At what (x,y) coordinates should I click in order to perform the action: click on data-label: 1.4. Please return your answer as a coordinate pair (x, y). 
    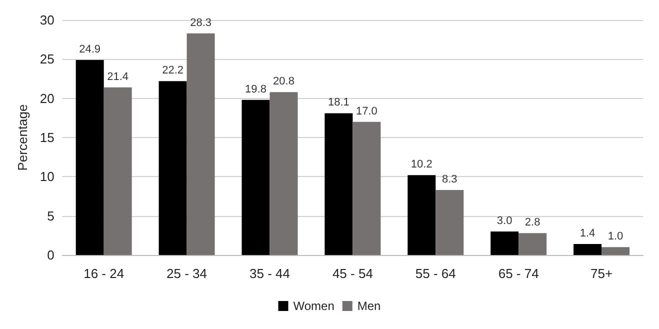
    Looking at the image, I should click on (588, 234).